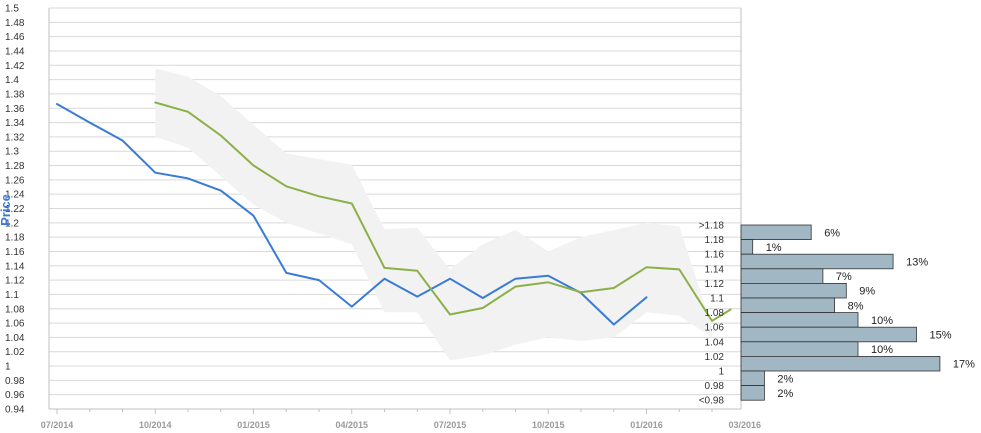 The height and width of the screenshot is (433, 981). What do you see at coordinates (15, 338) in the screenshot?
I see `y-tick-label: 1.04` at bounding box center [15, 338].